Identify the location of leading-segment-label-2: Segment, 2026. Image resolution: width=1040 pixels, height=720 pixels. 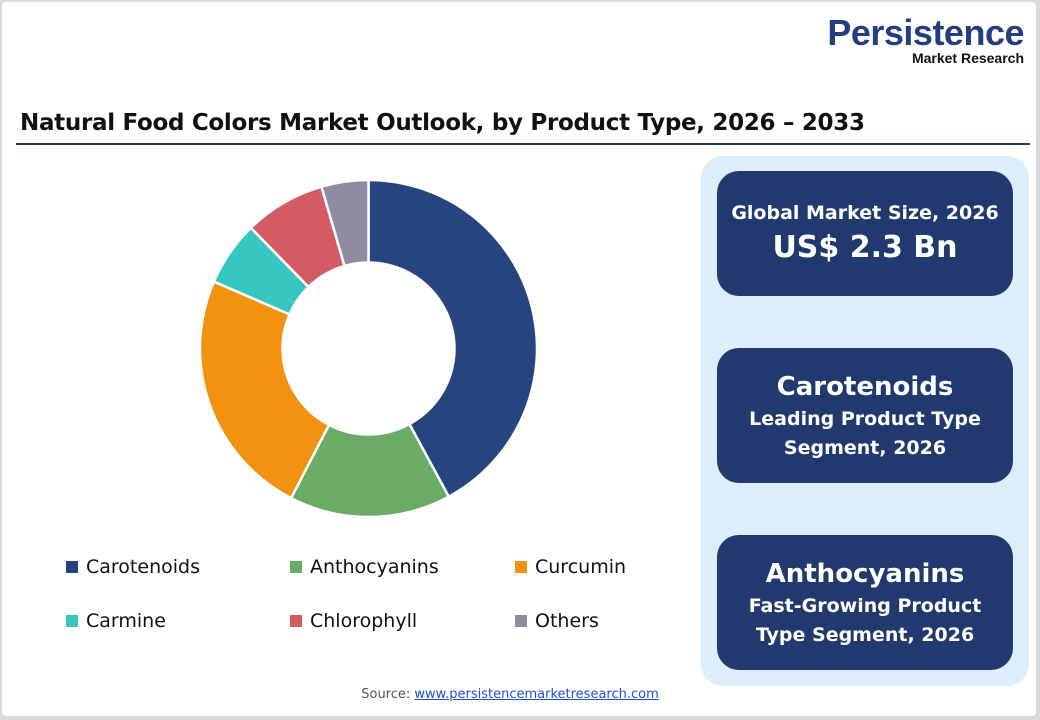
(865, 447).